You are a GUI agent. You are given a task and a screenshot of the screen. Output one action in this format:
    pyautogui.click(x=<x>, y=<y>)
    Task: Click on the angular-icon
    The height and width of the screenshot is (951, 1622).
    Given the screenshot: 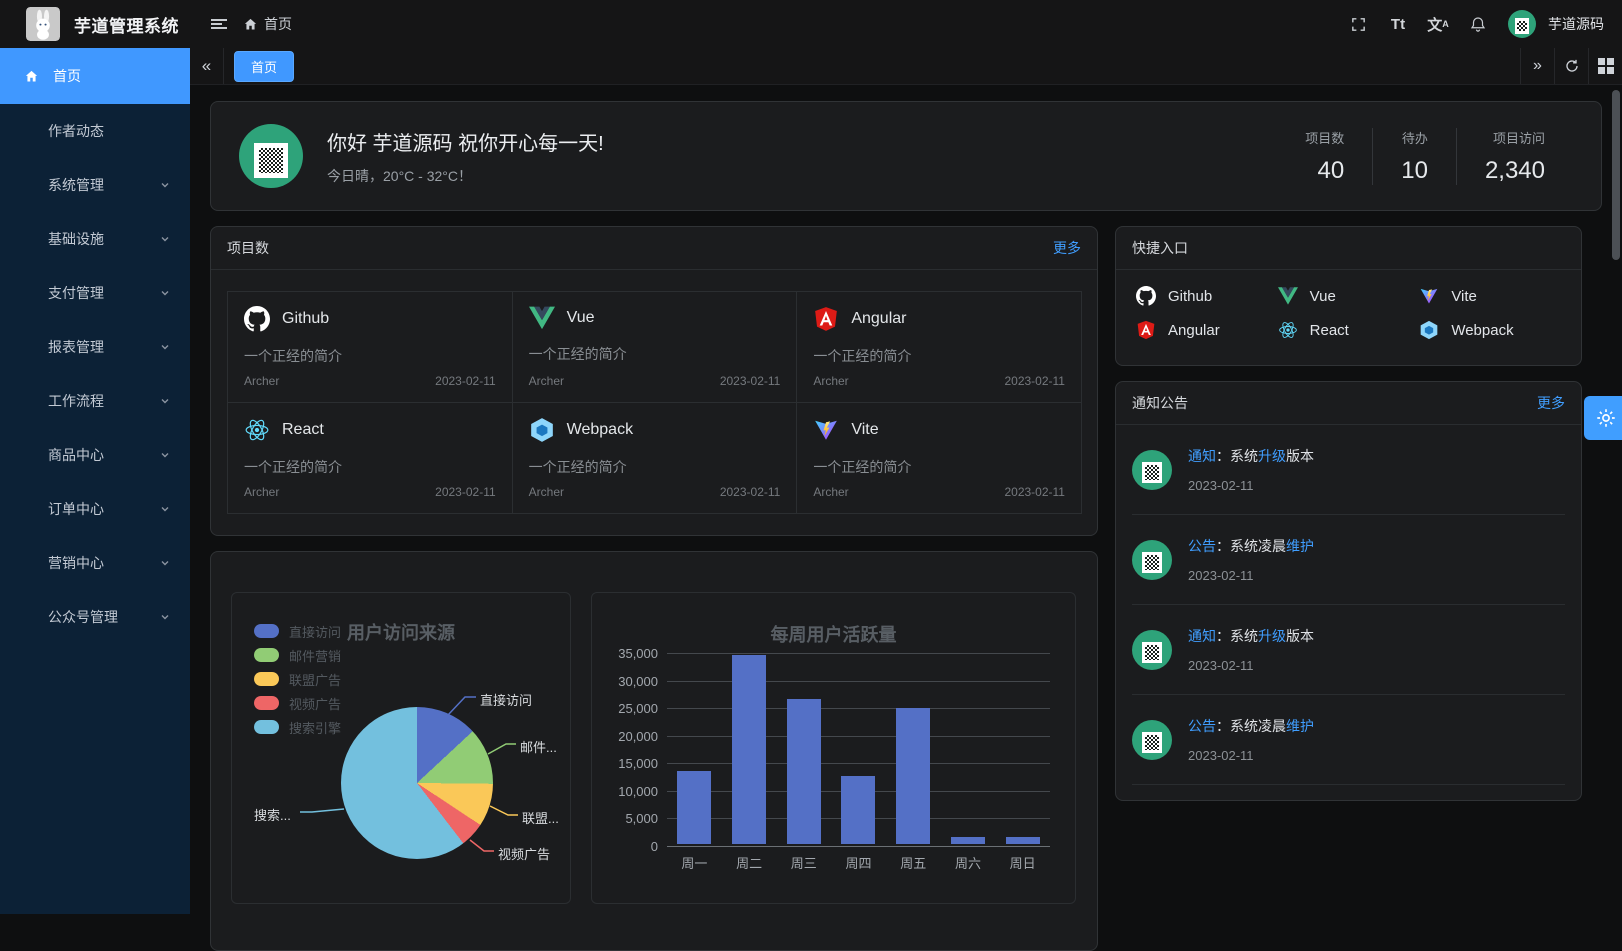 What is the action you would take?
    pyautogui.click(x=1146, y=330)
    